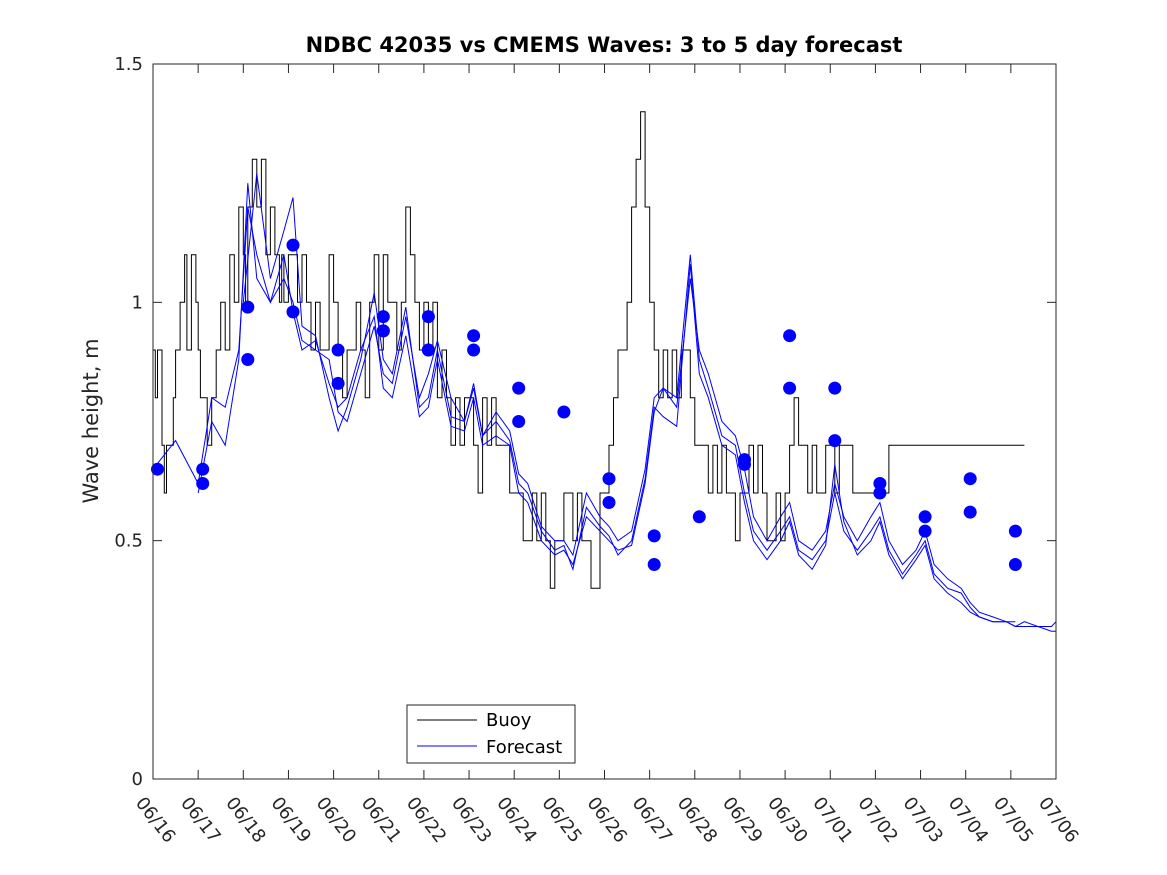  Describe the element at coordinates (524, 747) in the screenshot. I see `legend-entry-forecast: Forecast` at that location.